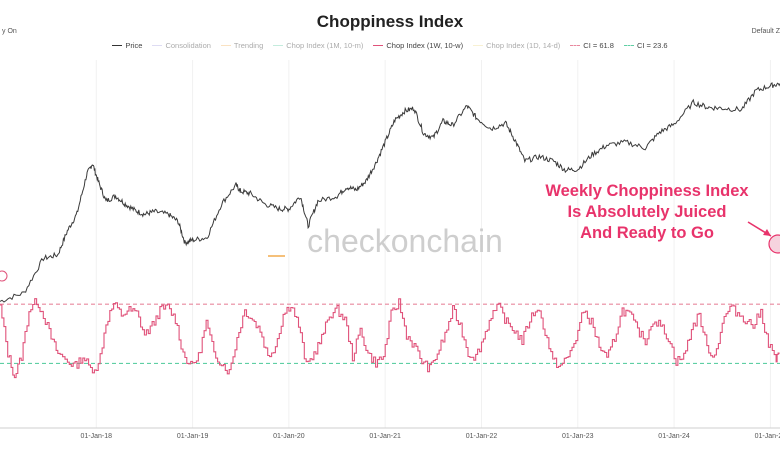 The width and height of the screenshot is (780, 470). Describe the element at coordinates (9, 31) in the screenshot. I see `scale-toggle-label: y On` at that location.